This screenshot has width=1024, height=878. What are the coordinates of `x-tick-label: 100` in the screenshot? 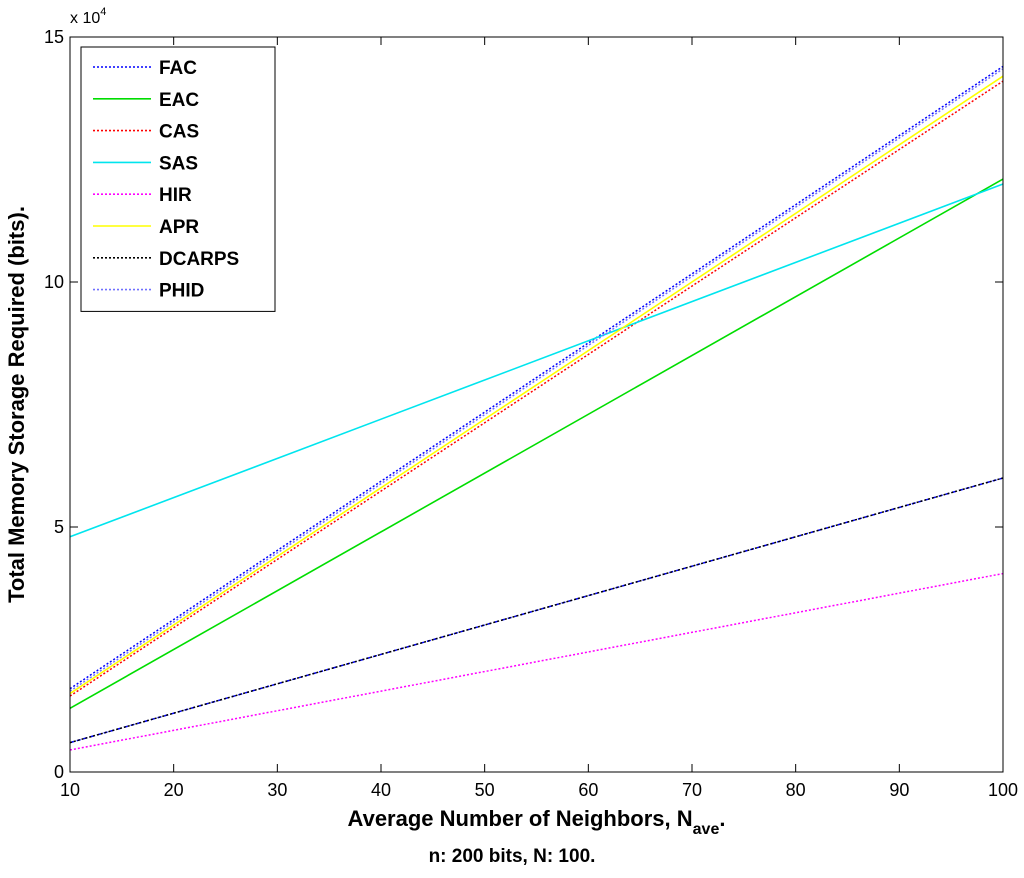 It's located at (1003, 790).